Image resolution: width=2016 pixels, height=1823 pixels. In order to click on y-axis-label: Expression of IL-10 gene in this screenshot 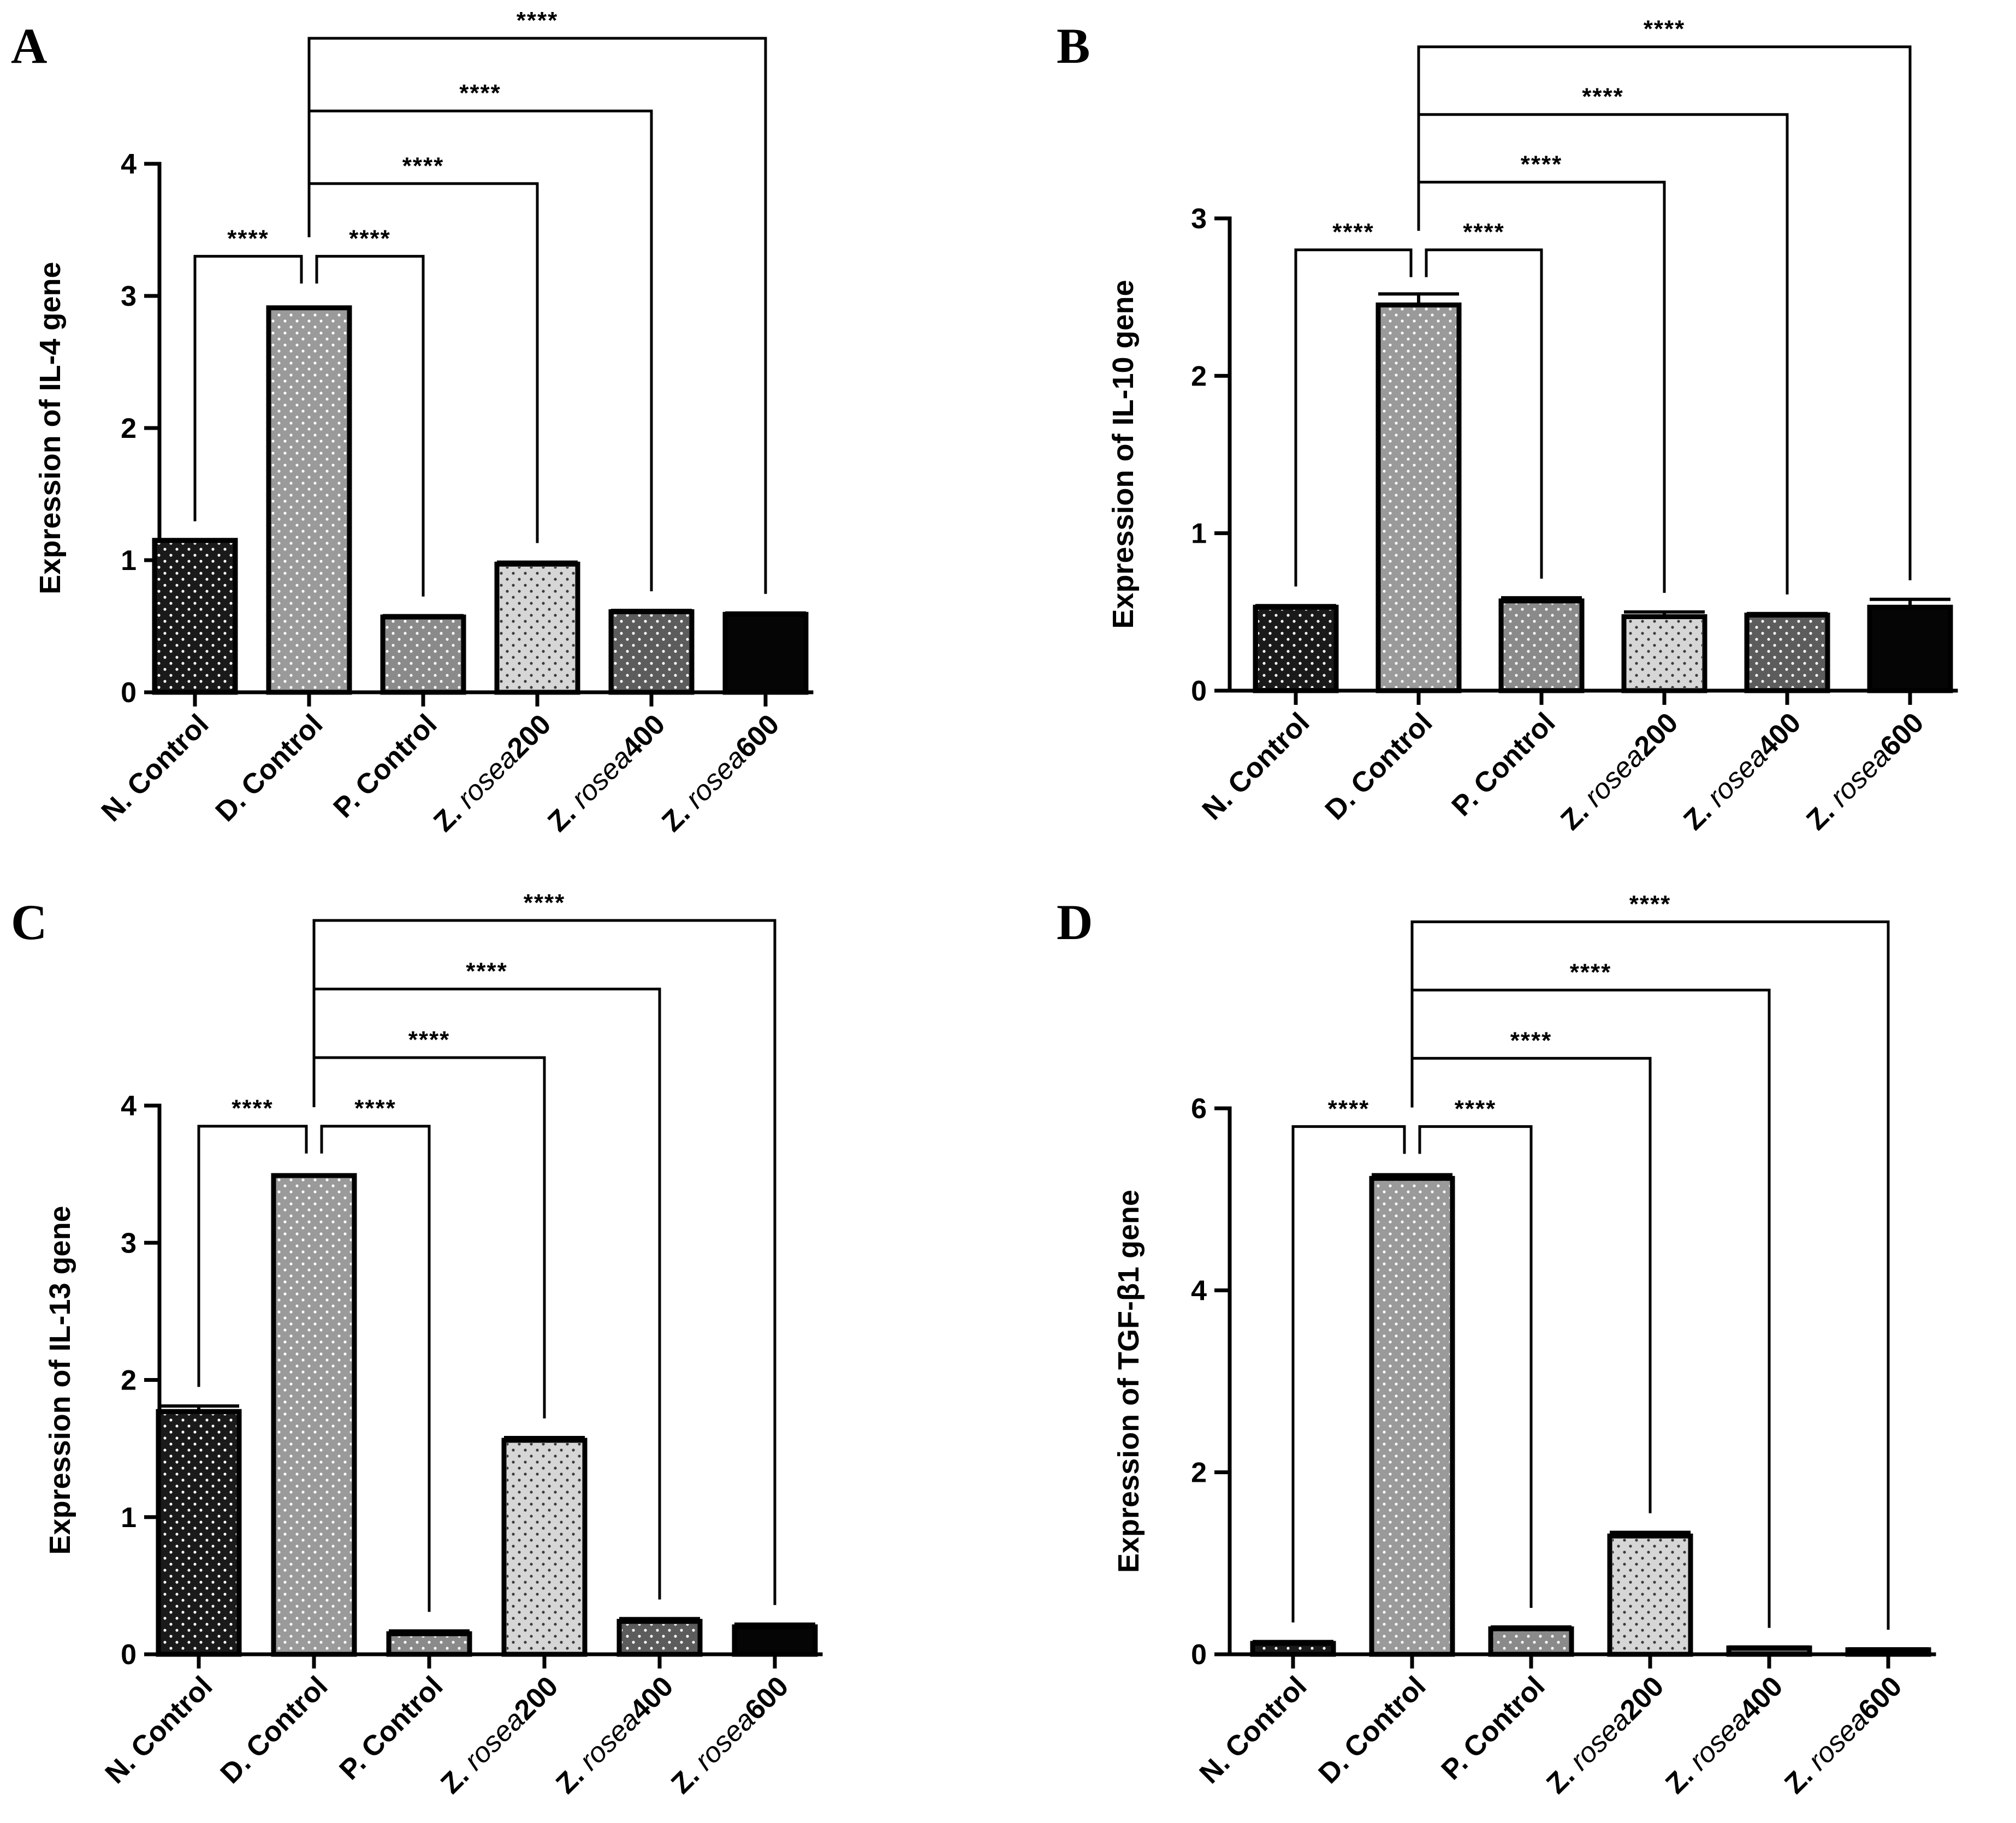, I will do `click(1124, 454)`.